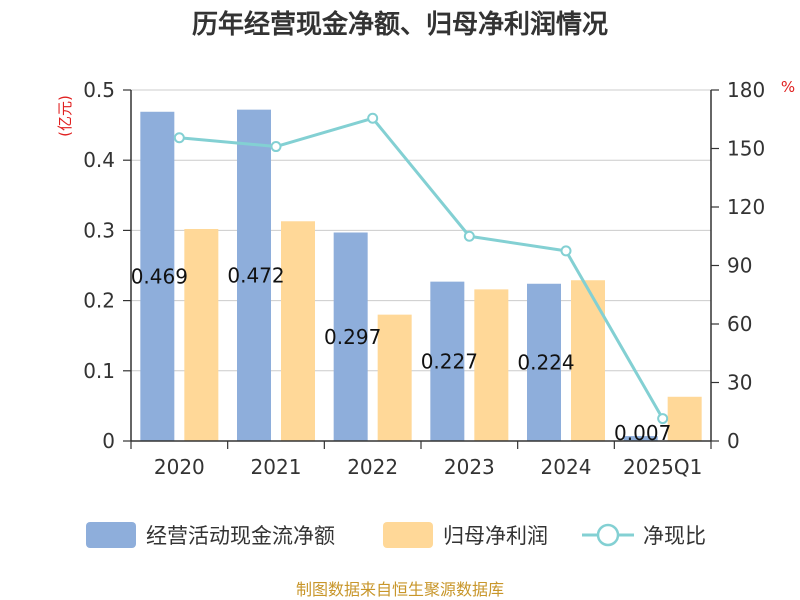 This screenshot has width=800, height=600. What do you see at coordinates (788, 87) in the screenshot?
I see `right-axis-unit: %` at bounding box center [788, 87].